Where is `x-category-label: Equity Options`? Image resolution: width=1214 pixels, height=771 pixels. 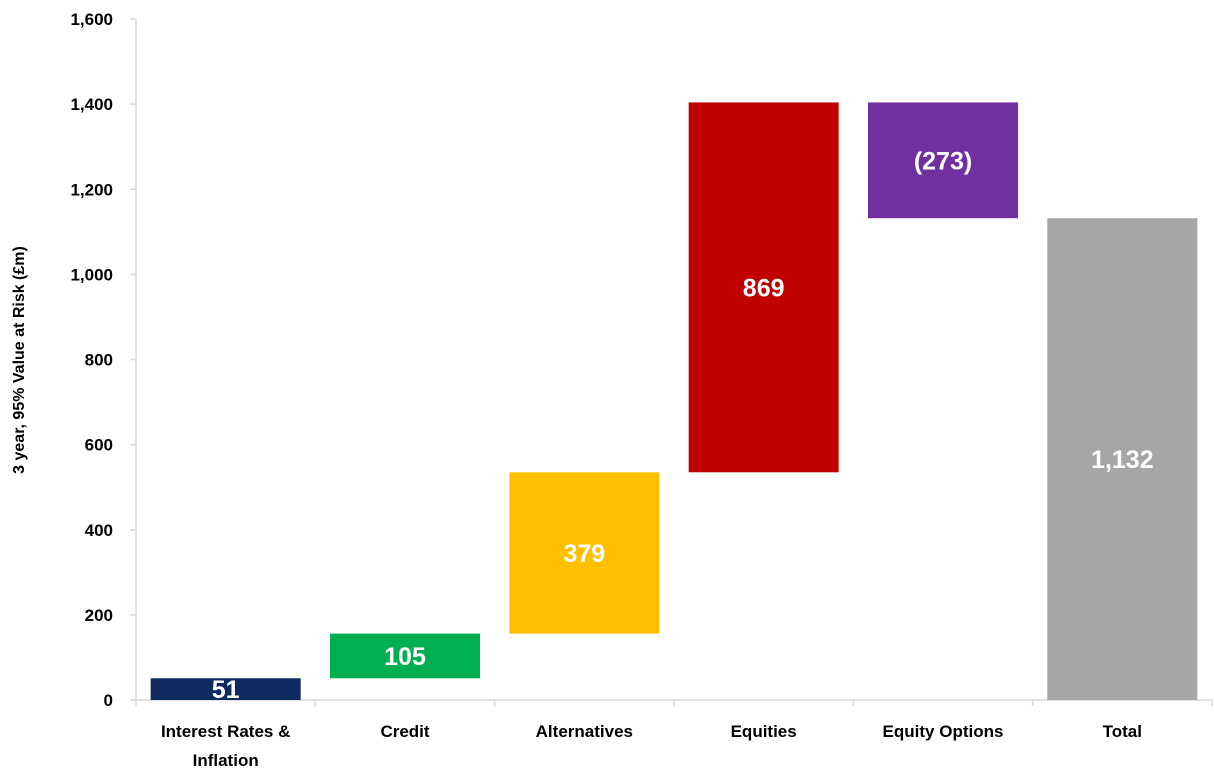 x-category-label: Equity Options is located at coordinates (943, 731).